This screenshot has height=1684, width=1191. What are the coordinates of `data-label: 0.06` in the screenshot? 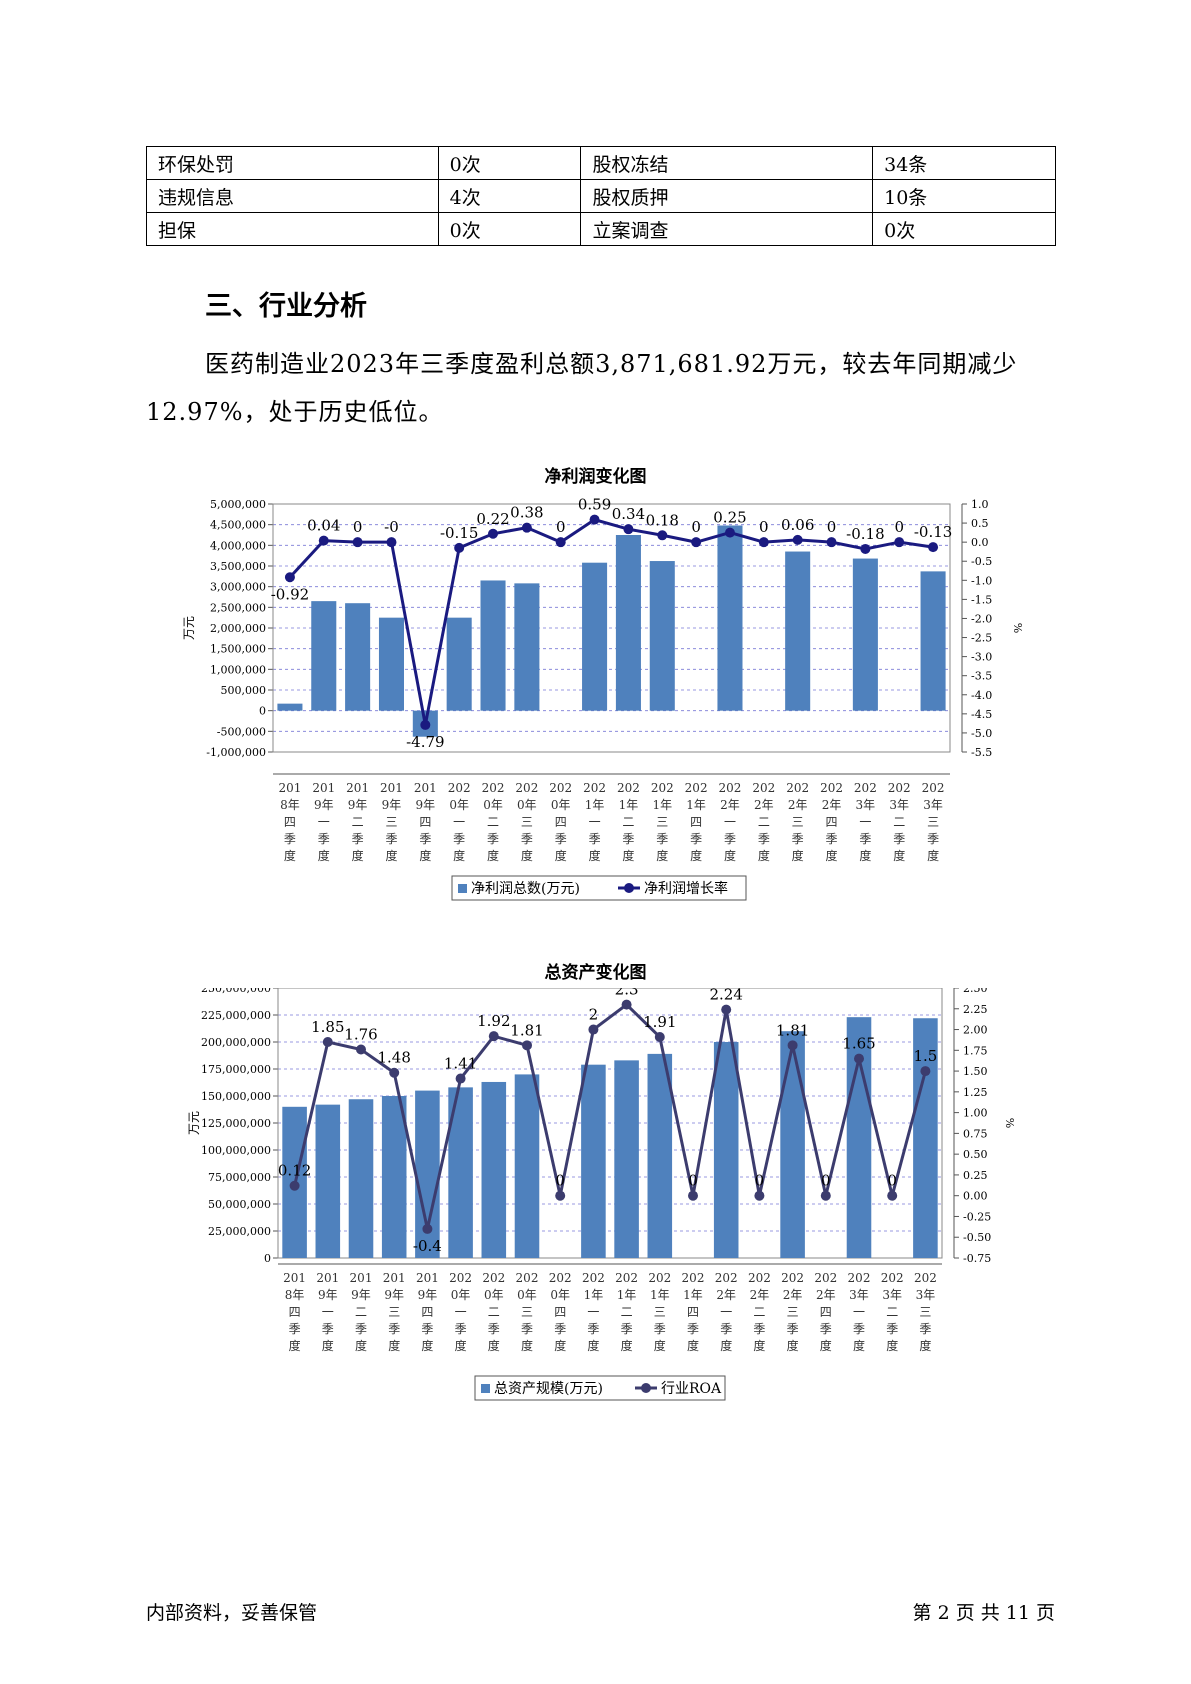 It's located at (797, 525).